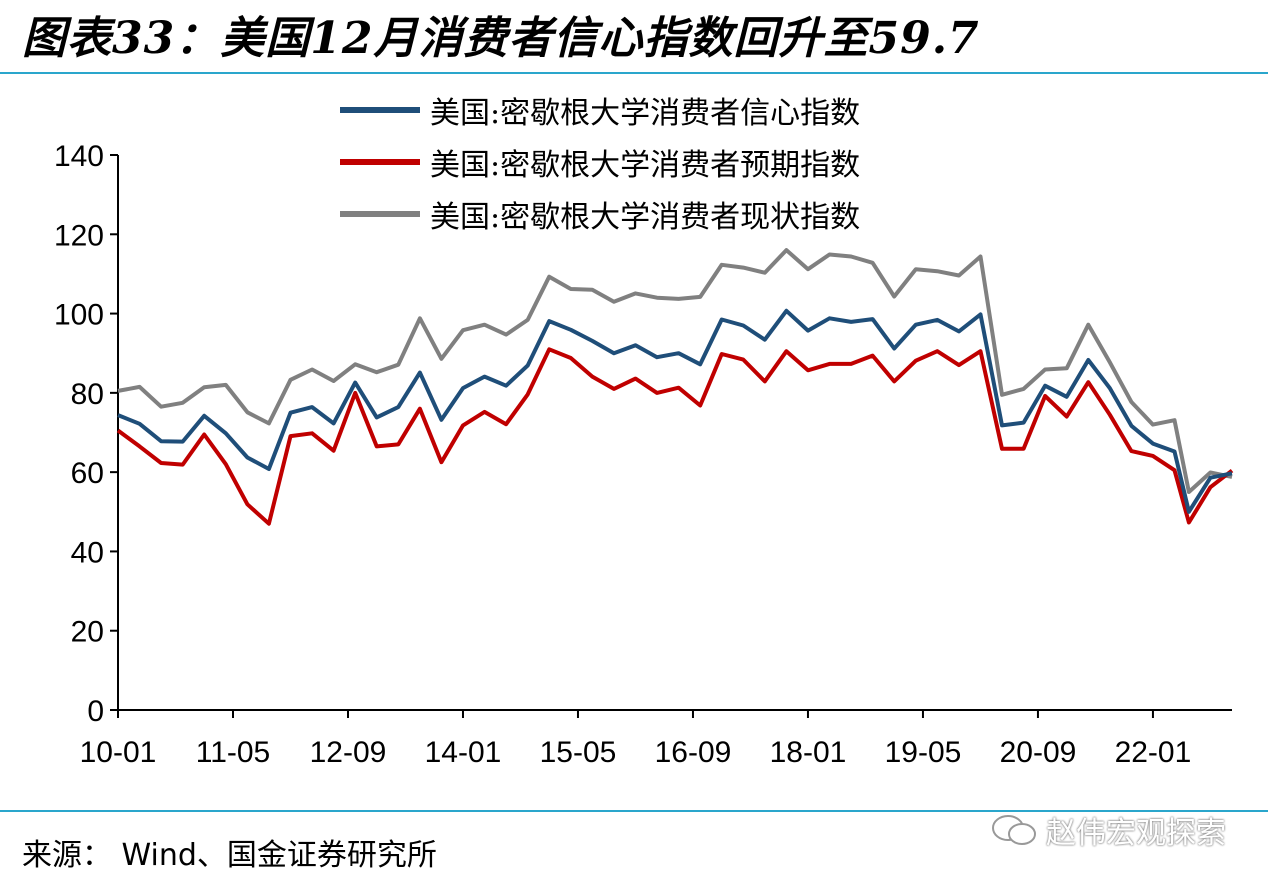 The width and height of the screenshot is (1268, 882). Describe the element at coordinates (1136, 833) in the screenshot. I see `watermark-text: 赵伟宏观探索` at that location.